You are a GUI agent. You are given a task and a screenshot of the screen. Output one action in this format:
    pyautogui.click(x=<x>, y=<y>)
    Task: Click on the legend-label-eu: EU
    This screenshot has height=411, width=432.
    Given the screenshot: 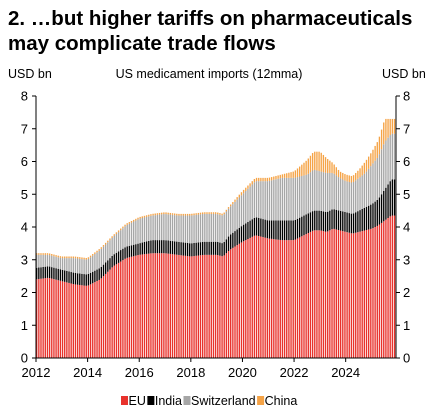 What is the action you would take?
    pyautogui.click(x=137, y=401)
    